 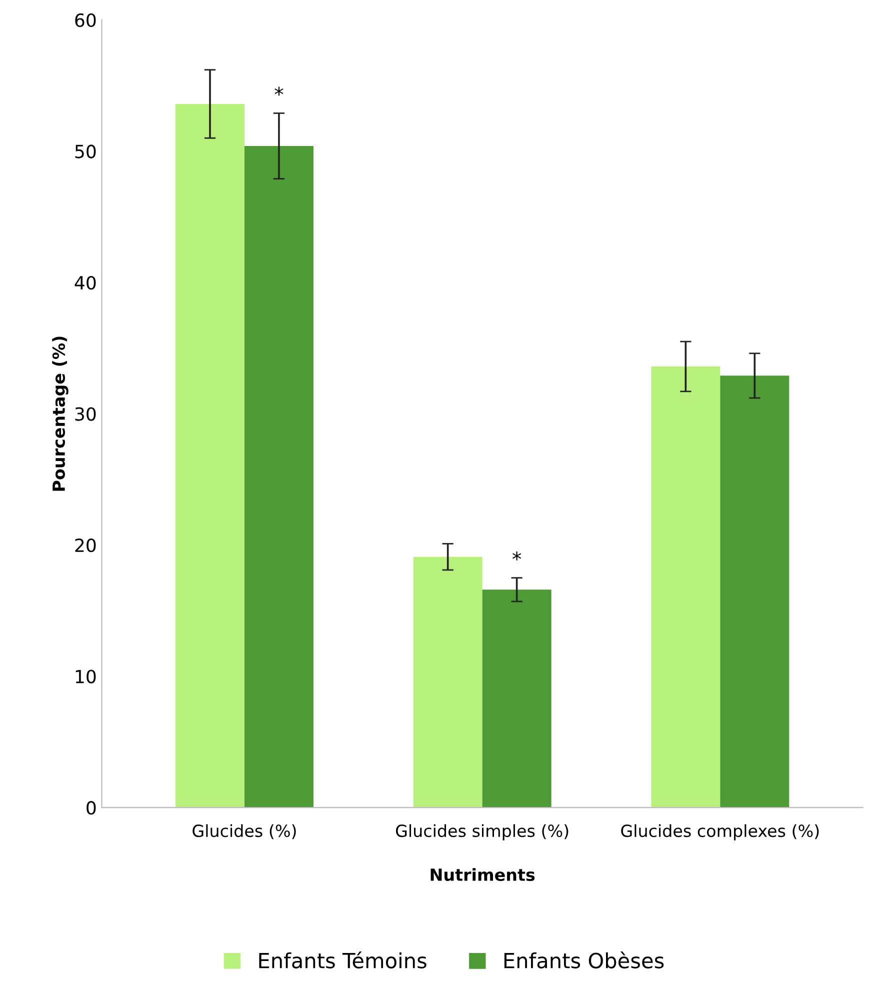 What do you see at coordinates (244, 832) in the screenshot?
I see `x-tick-label: Glucides (%)` at bounding box center [244, 832].